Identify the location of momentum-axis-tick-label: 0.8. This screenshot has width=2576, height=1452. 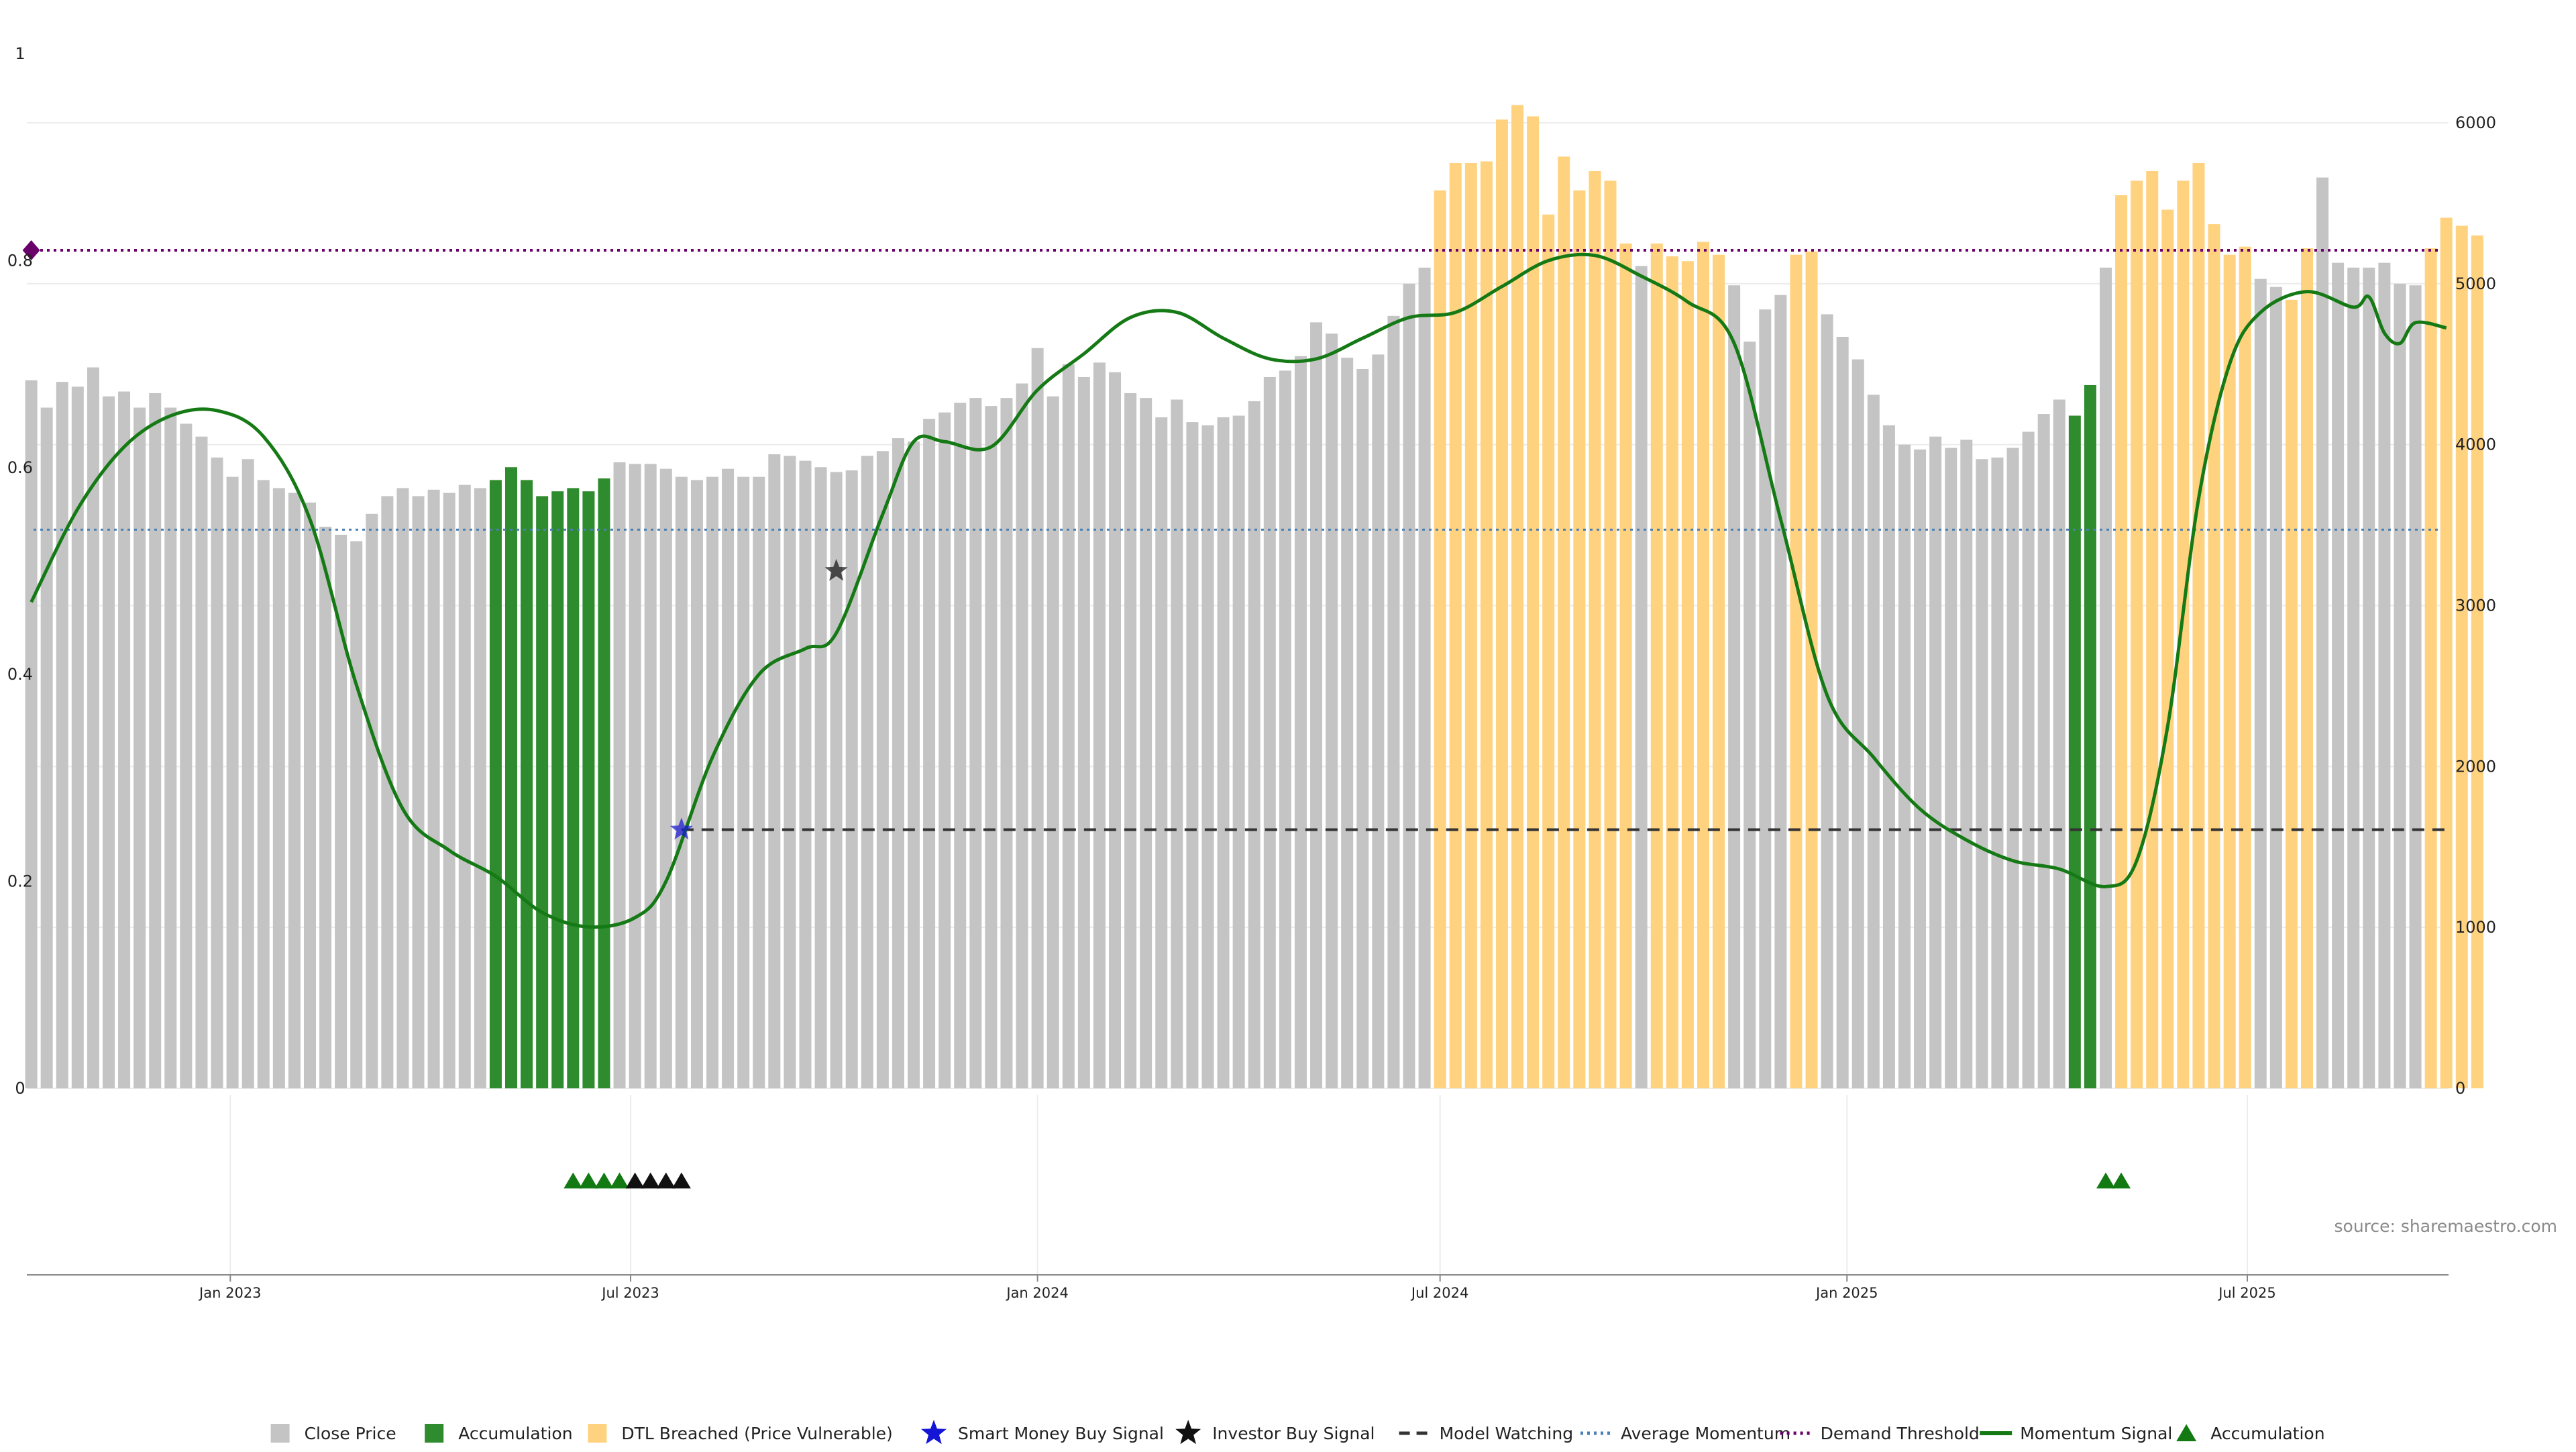
(20, 261).